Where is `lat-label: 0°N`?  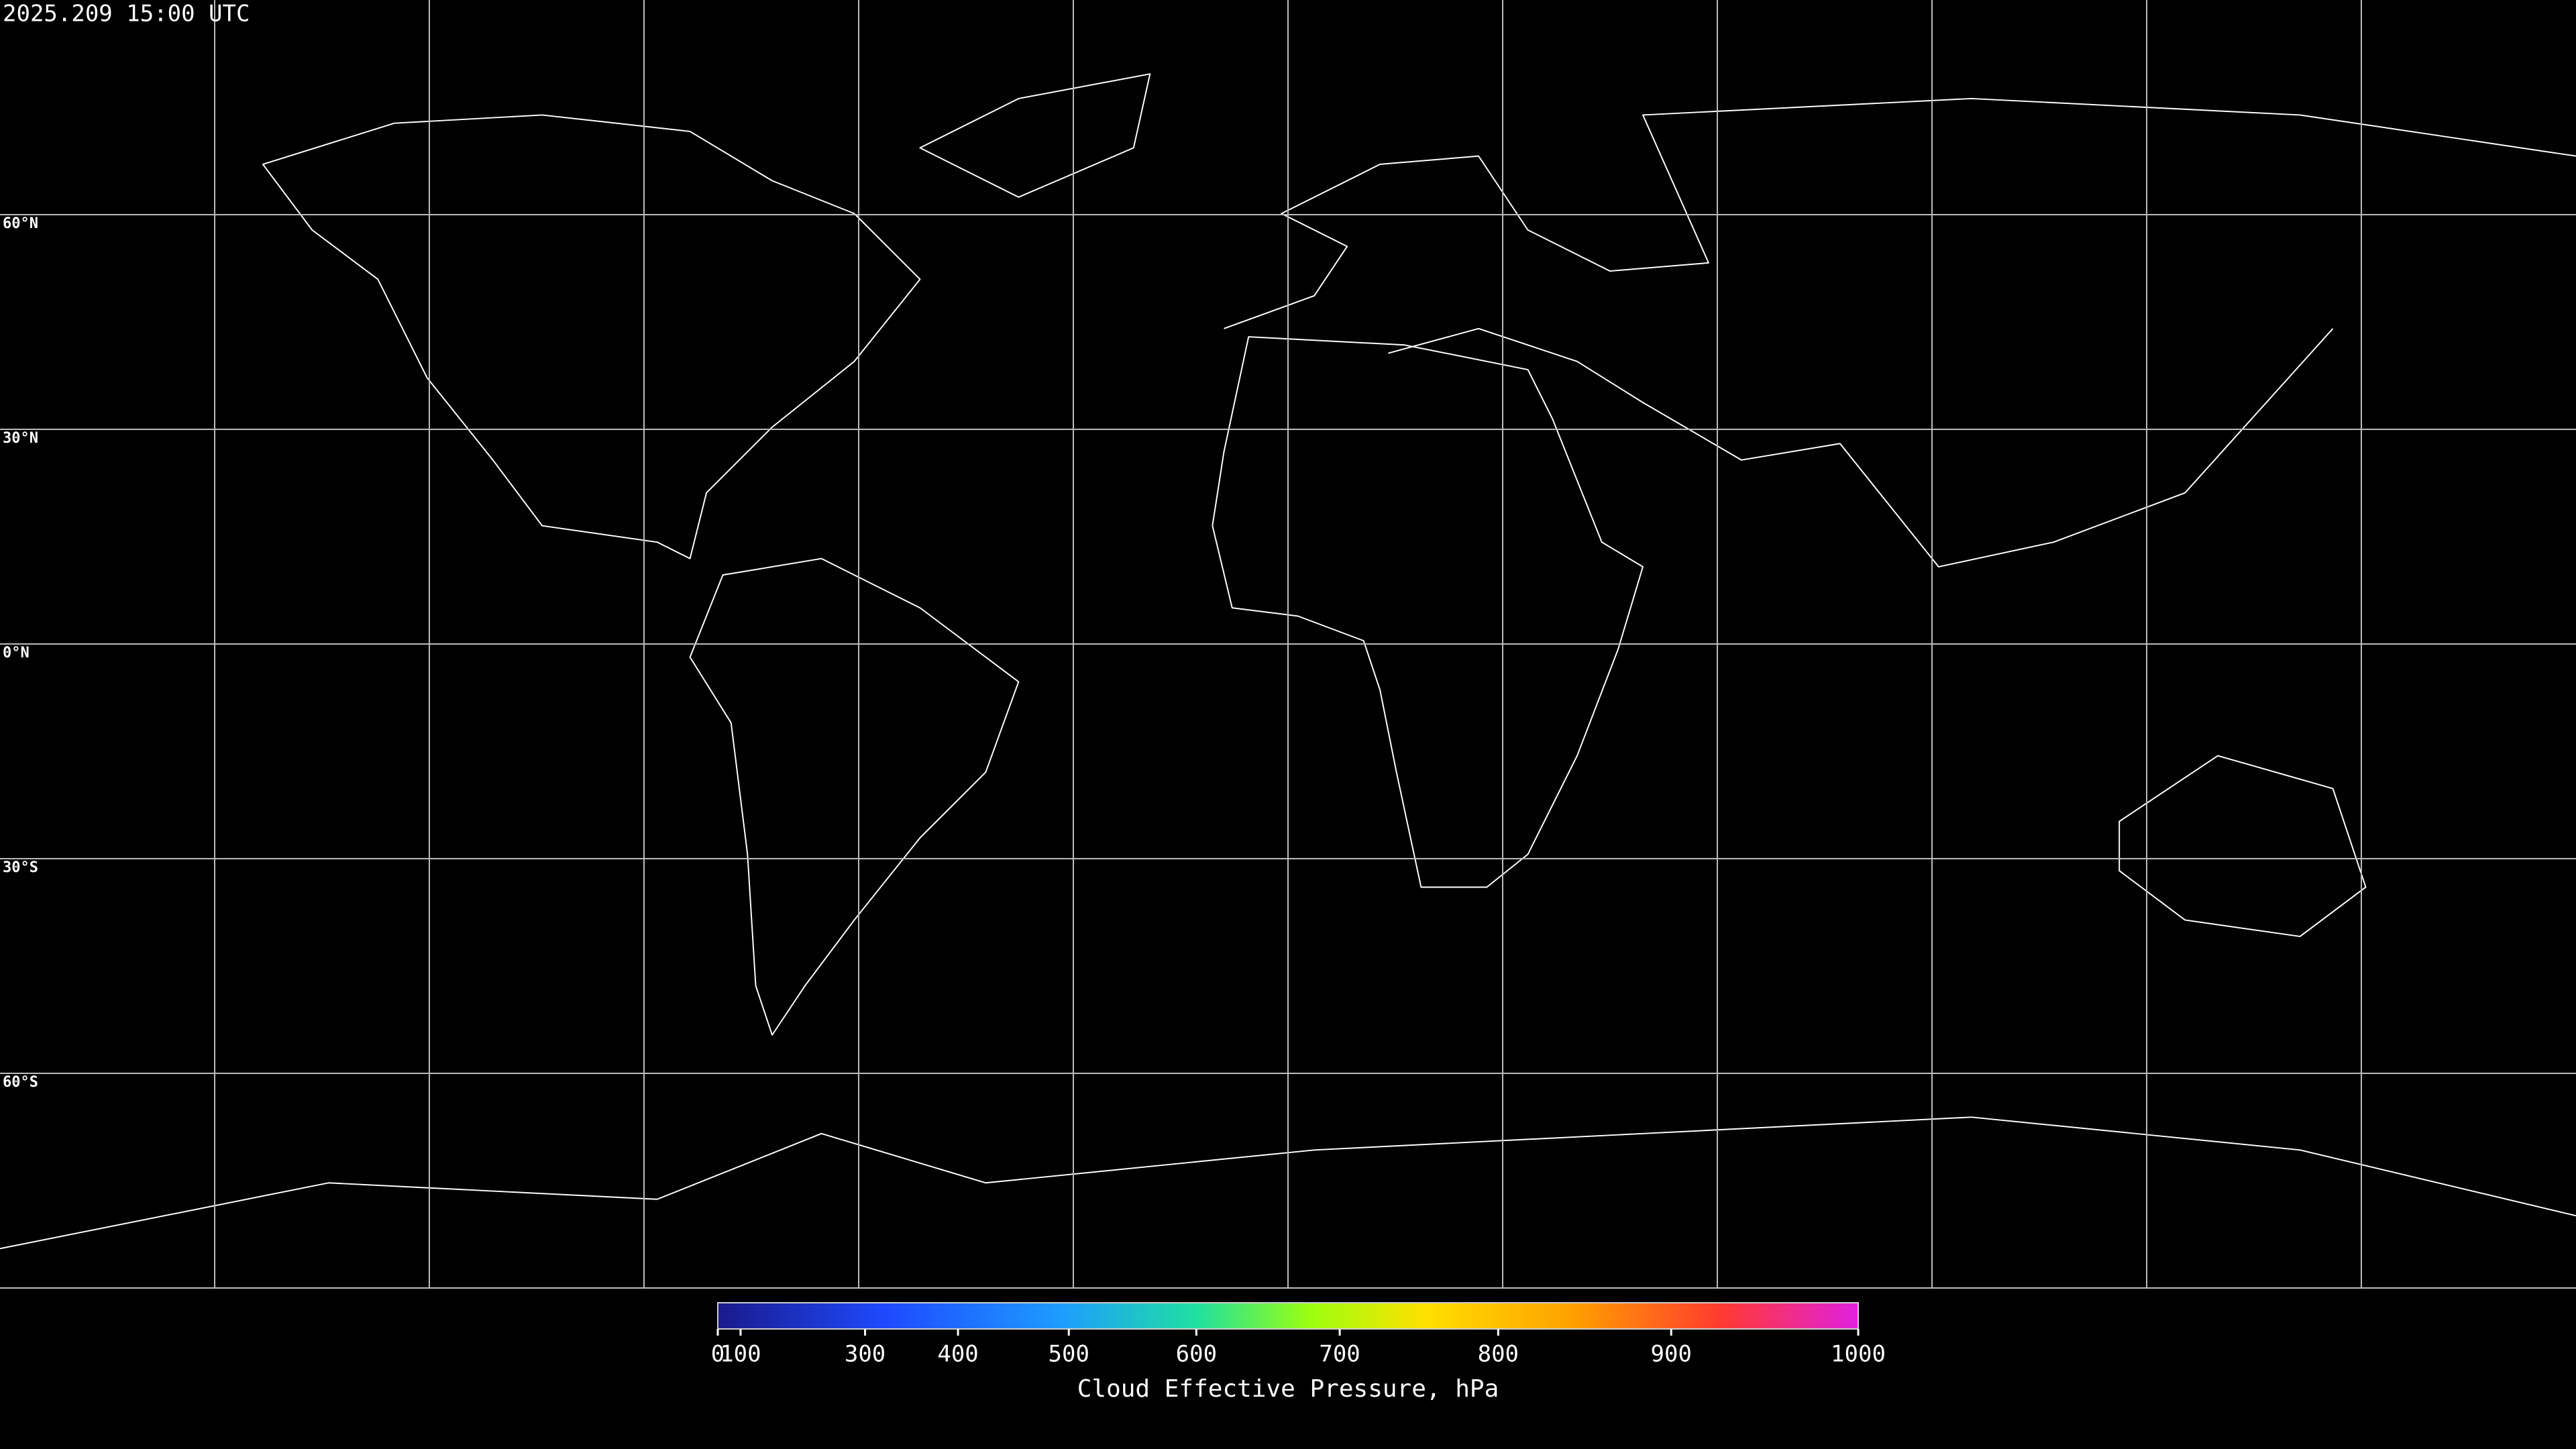
lat-label: 0°N is located at coordinates (16, 653).